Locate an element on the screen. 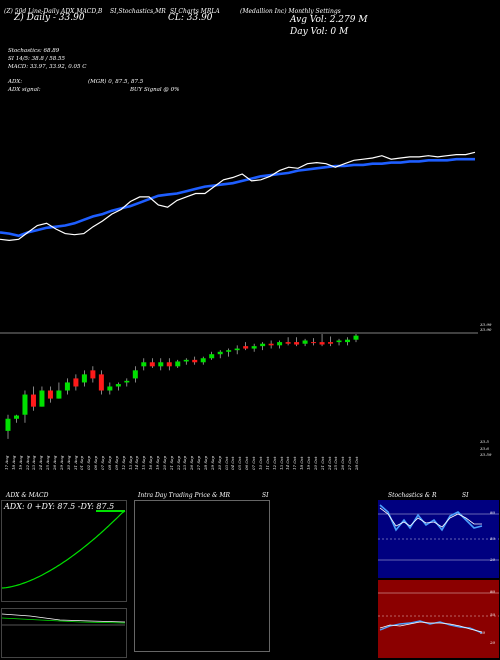 The height and width of the screenshot is (660, 500). stoch-d-line is located at coordinates (430, 517).